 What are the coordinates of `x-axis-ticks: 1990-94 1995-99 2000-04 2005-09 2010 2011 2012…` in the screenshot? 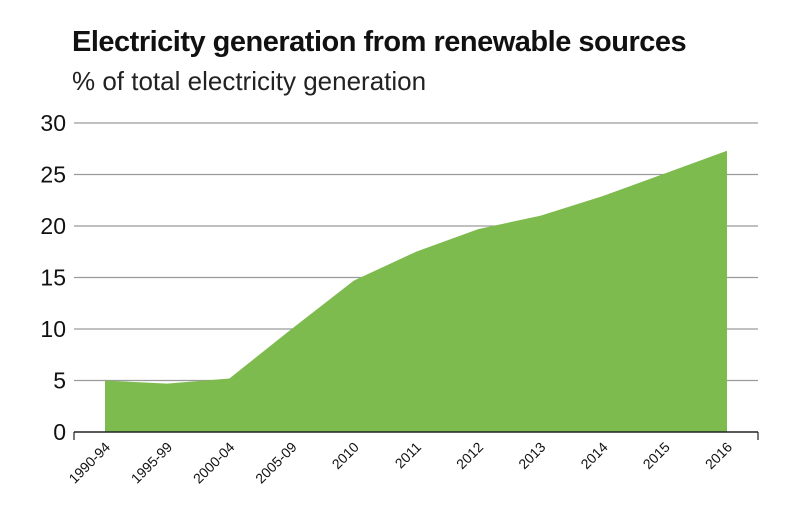 It's located at (400, 463).